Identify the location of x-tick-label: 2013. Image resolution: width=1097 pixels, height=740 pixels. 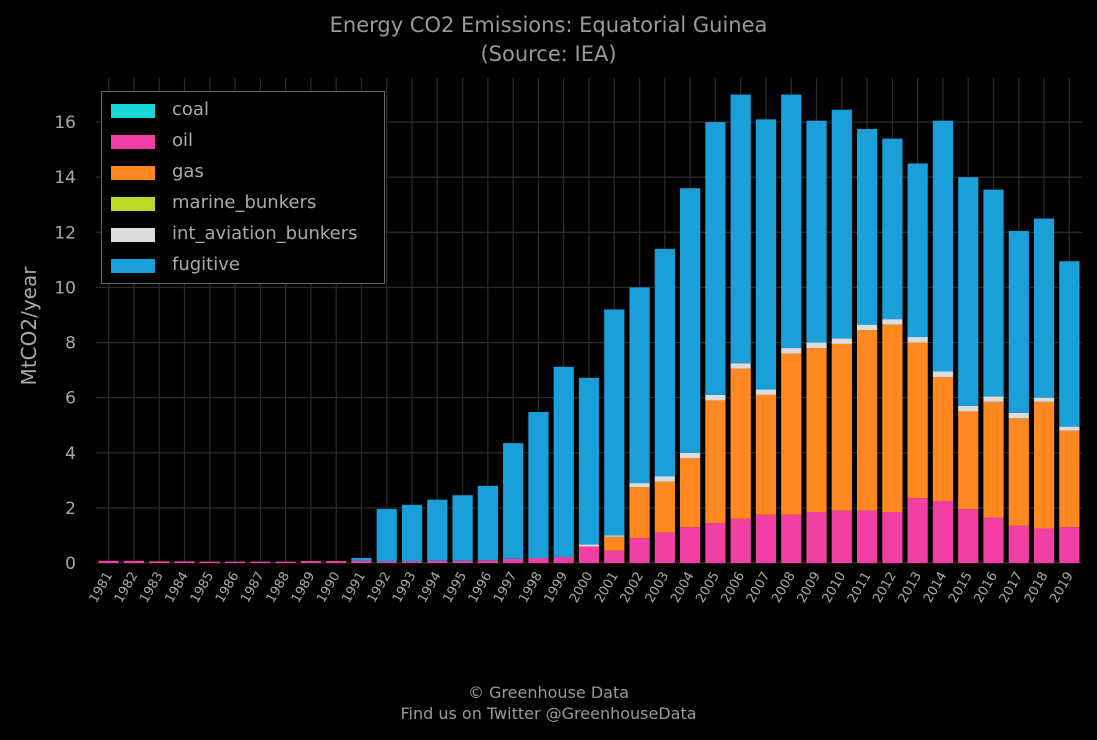
(911, 588).